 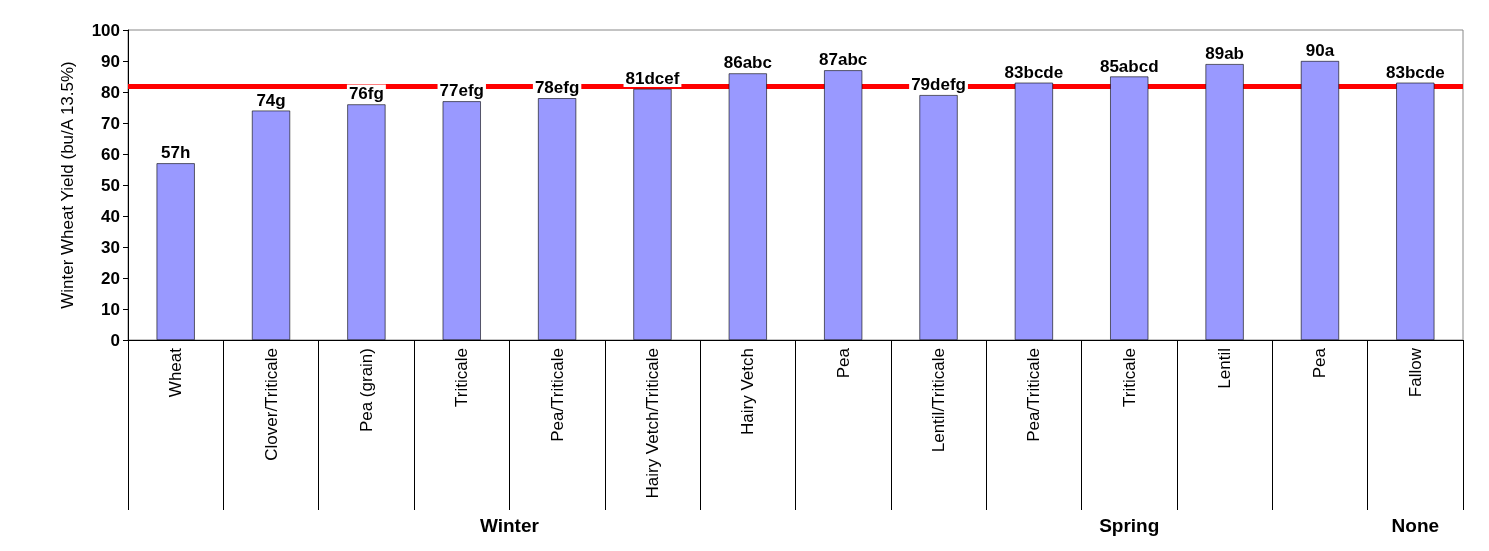 I want to click on y-tick-label: 40, so click(x=110, y=216).